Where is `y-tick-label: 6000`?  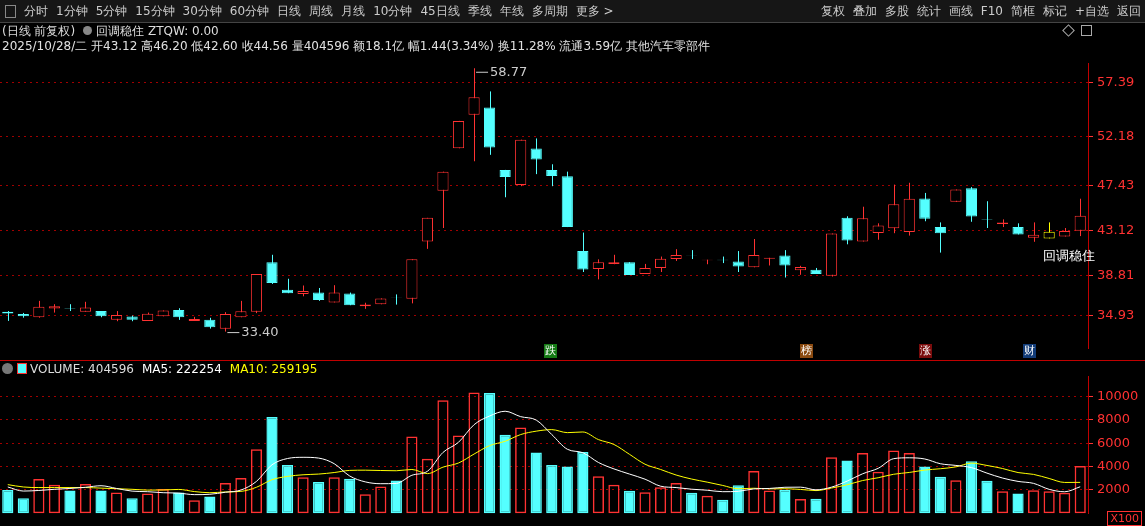 y-tick-label: 6000 is located at coordinates (1114, 442).